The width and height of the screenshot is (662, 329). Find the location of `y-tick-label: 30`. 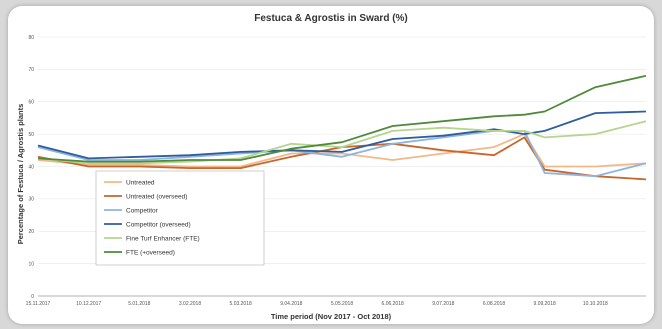

y-tick-label: 30 is located at coordinates (31, 200).